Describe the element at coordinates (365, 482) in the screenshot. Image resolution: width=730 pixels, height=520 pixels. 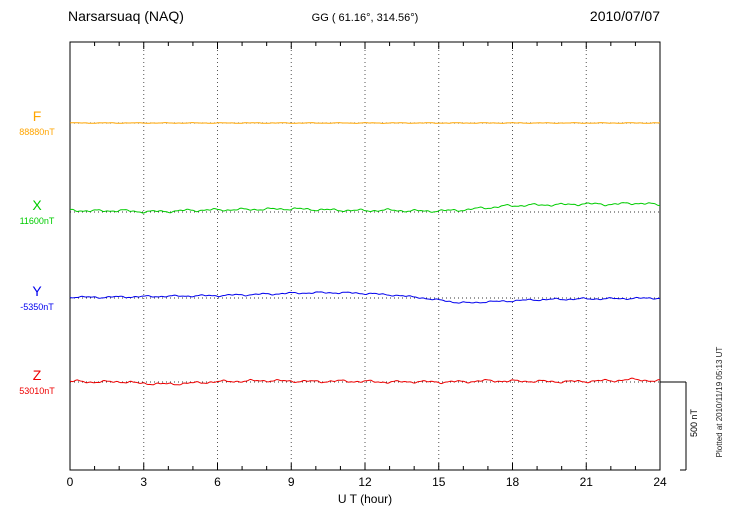
I see `x-tick-label-12: 12` at that location.